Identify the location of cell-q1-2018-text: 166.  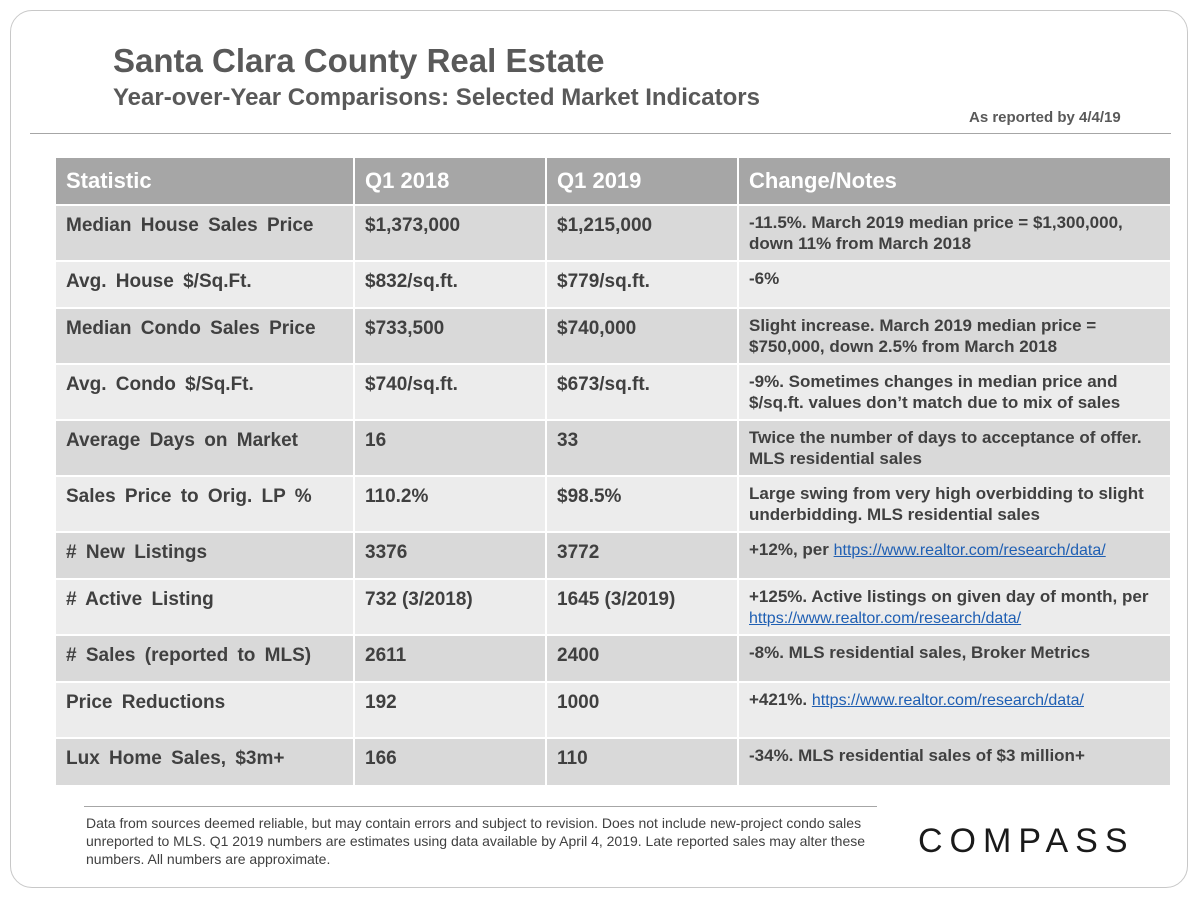
(381, 758).